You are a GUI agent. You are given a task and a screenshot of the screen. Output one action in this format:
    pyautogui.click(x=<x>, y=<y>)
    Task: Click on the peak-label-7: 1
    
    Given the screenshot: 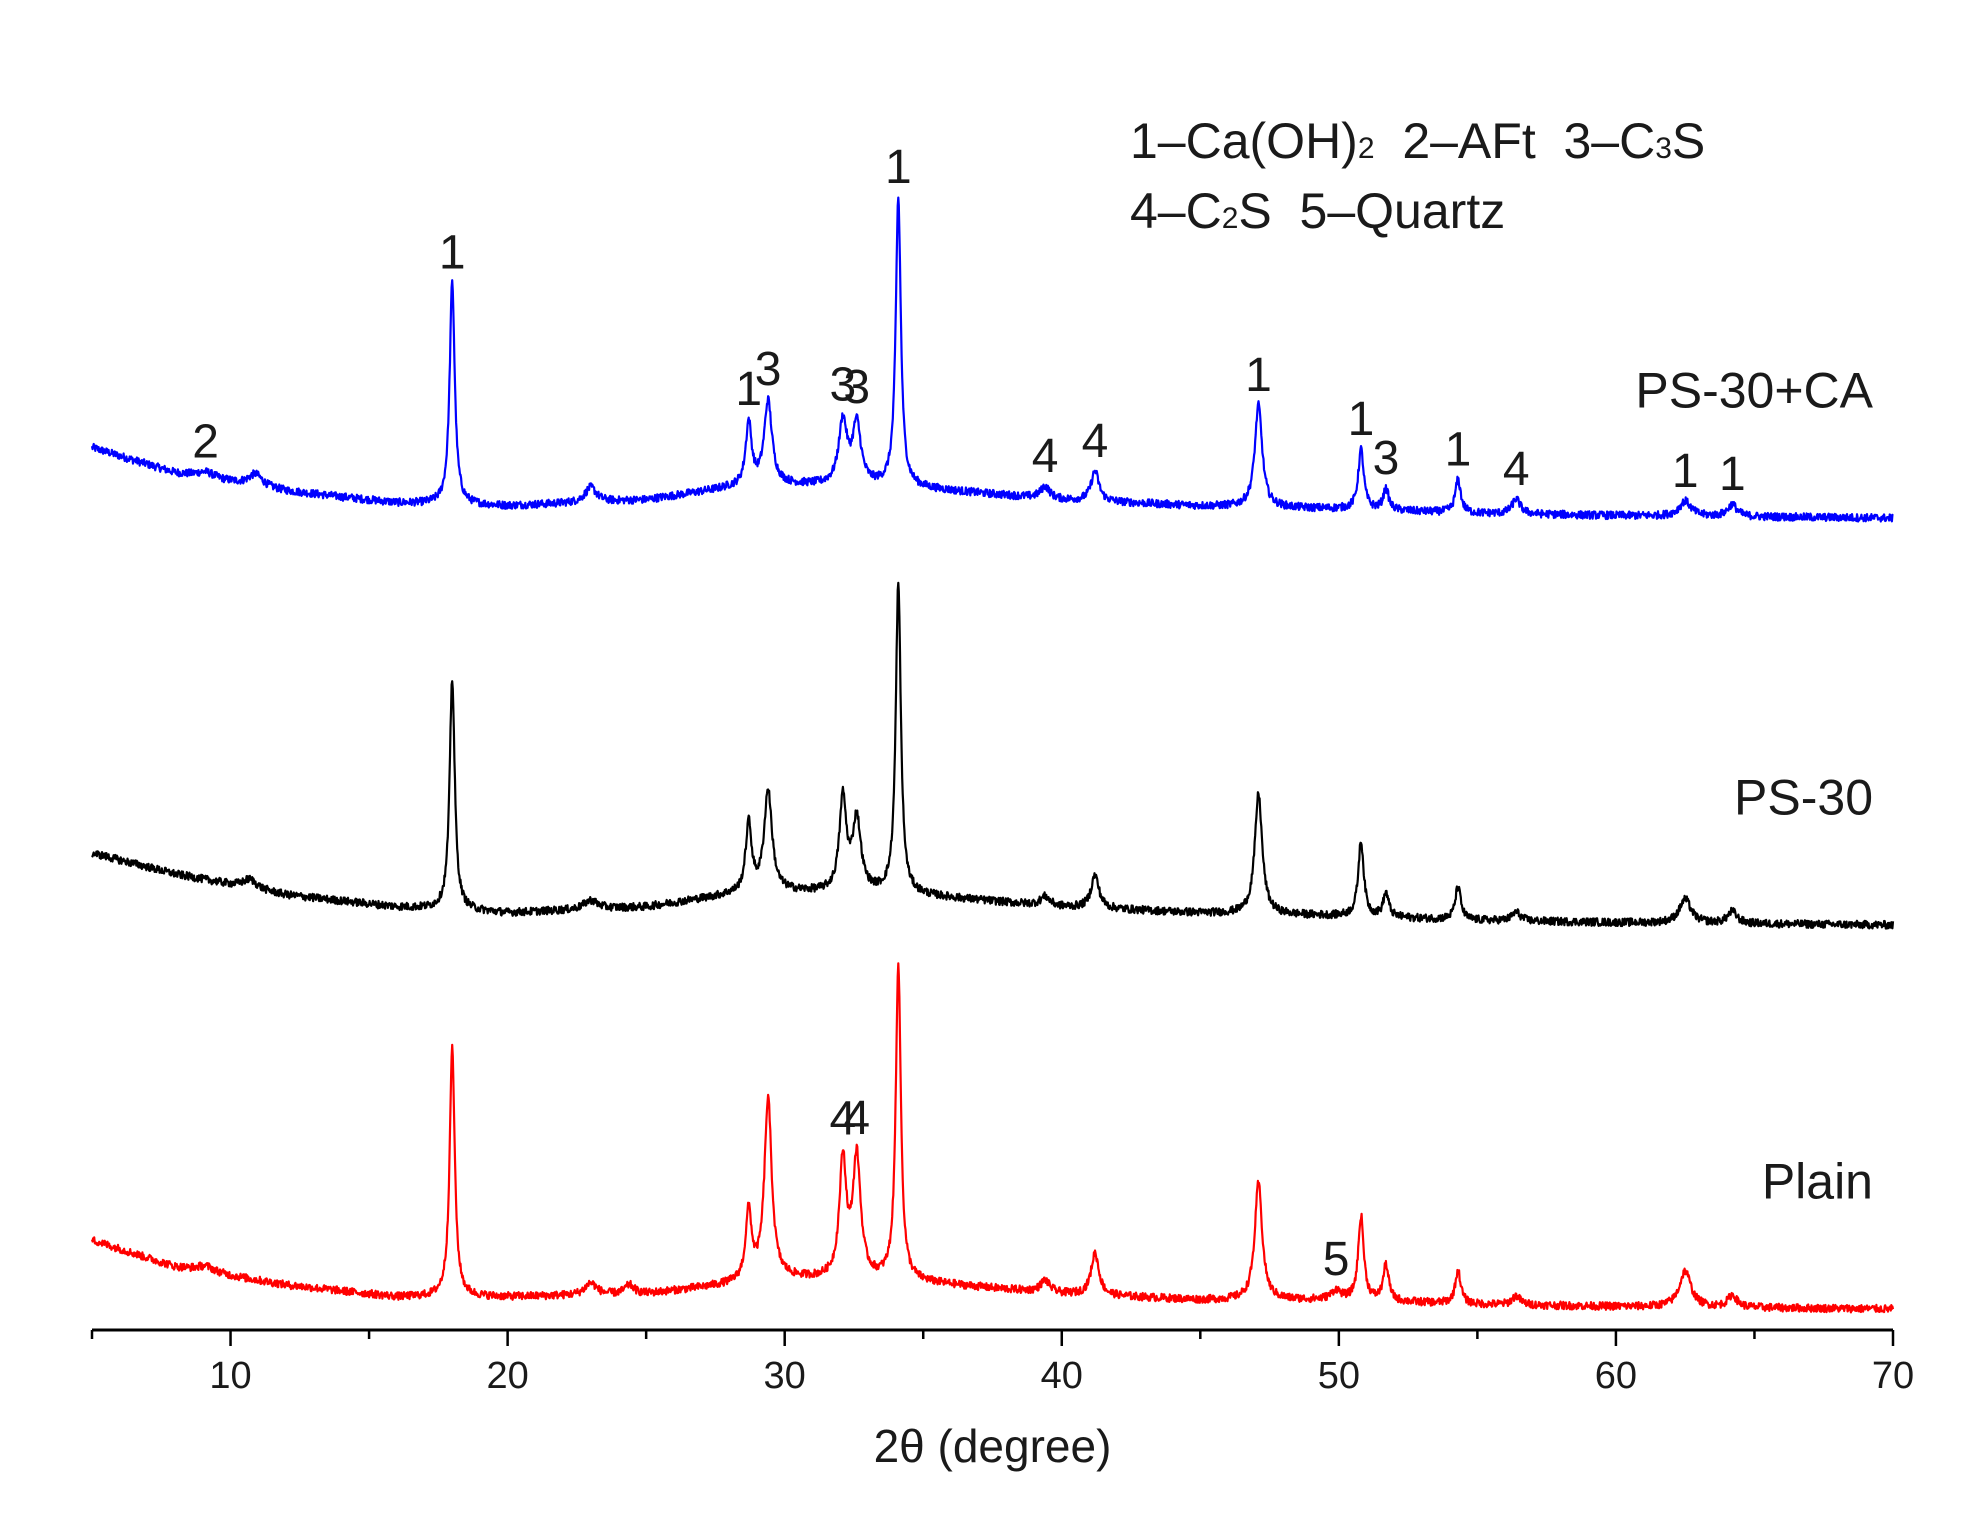 What is the action you would take?
    pyautogui.click(x=898, y=167)
    